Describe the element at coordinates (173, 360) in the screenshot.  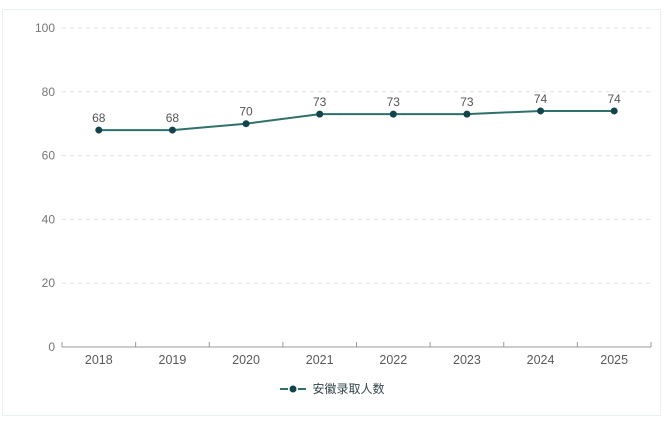
I see `x-axis-category-label: 2019` at that location.